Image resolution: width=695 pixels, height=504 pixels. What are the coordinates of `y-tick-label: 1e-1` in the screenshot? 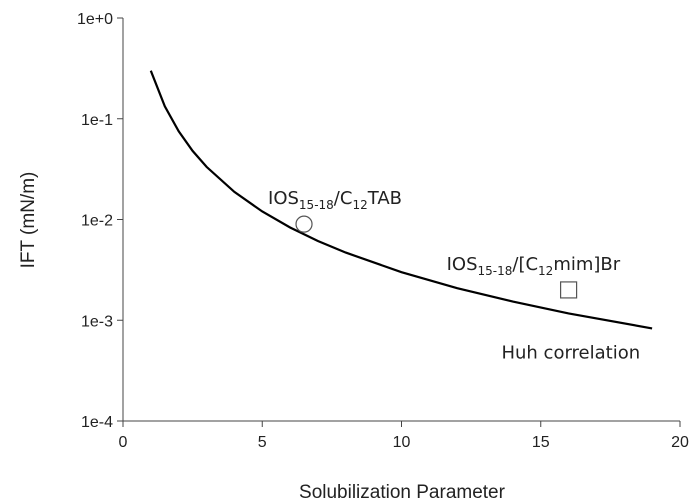 It's located at (97, 120).